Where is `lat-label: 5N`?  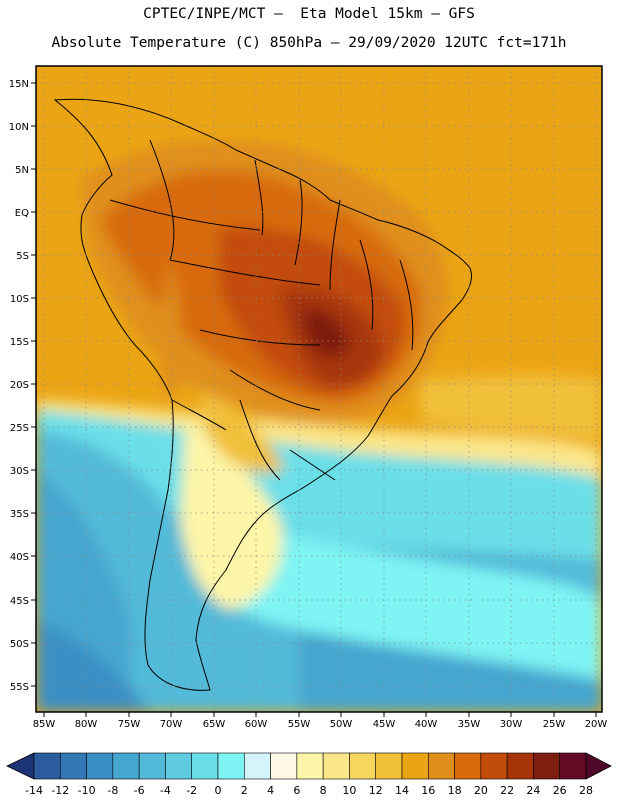 lat-label: 5N is located at coordinates (22, 170).